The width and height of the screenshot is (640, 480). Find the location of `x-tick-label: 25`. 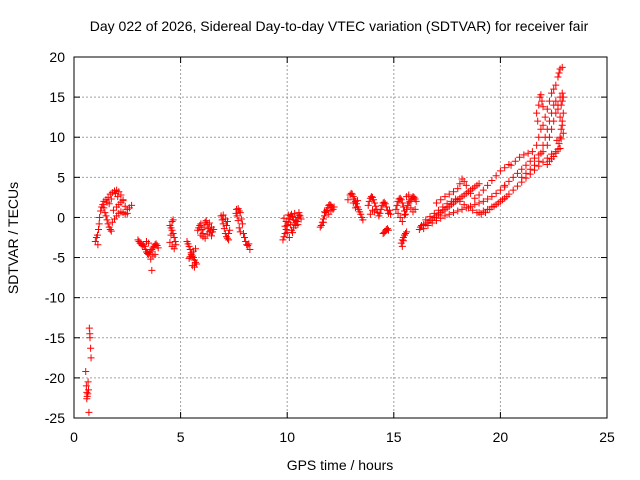

x-tick-label: 25 is located at coordinates (607, 437).